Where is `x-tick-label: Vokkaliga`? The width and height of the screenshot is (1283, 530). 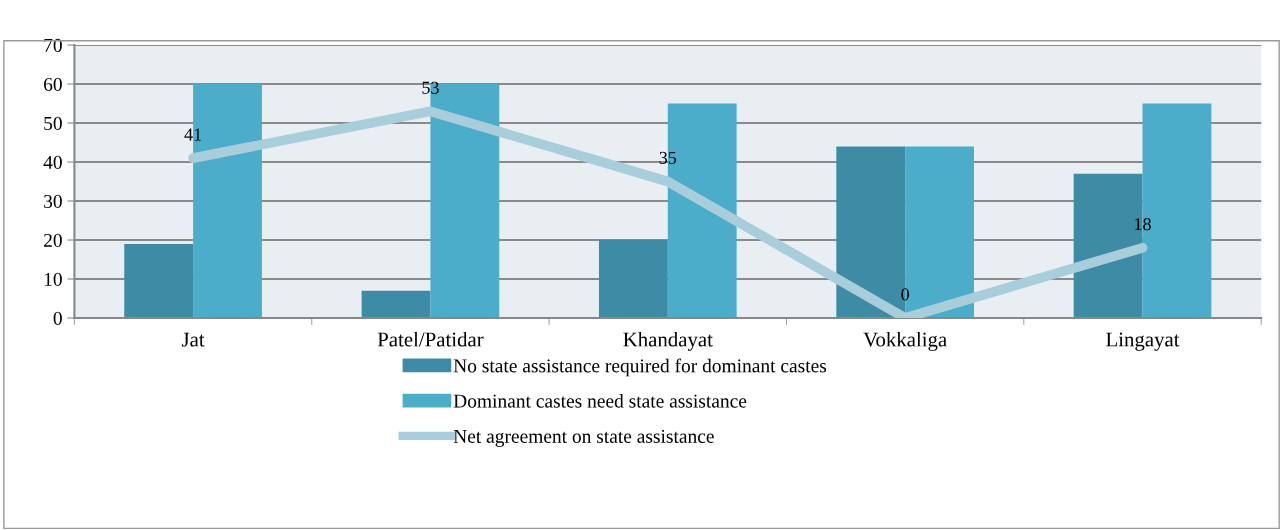
x-tick-label: Vokkaliga is located at coordinates (905, 341).